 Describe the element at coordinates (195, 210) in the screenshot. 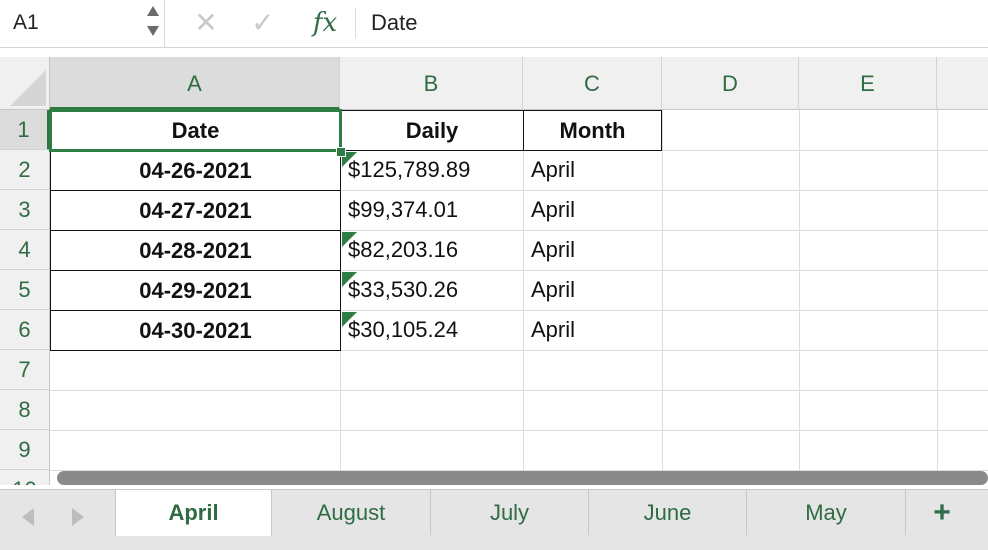

I see `cell-a3: 04-27-2021` at that location.